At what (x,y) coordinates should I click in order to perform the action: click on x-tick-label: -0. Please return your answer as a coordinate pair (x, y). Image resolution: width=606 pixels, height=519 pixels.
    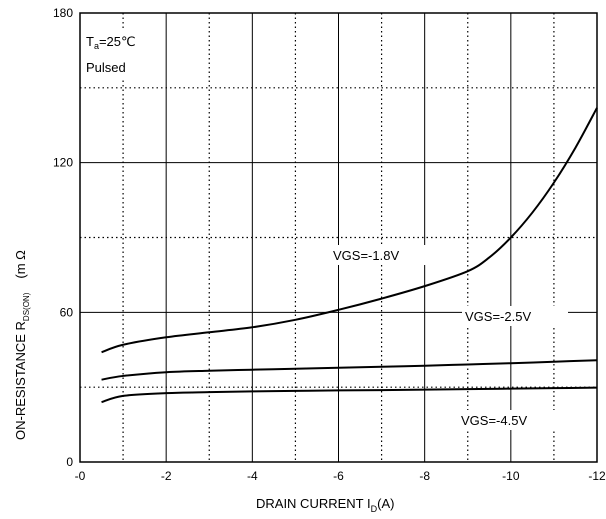
    Looking at the image, I should click on (80, 476).